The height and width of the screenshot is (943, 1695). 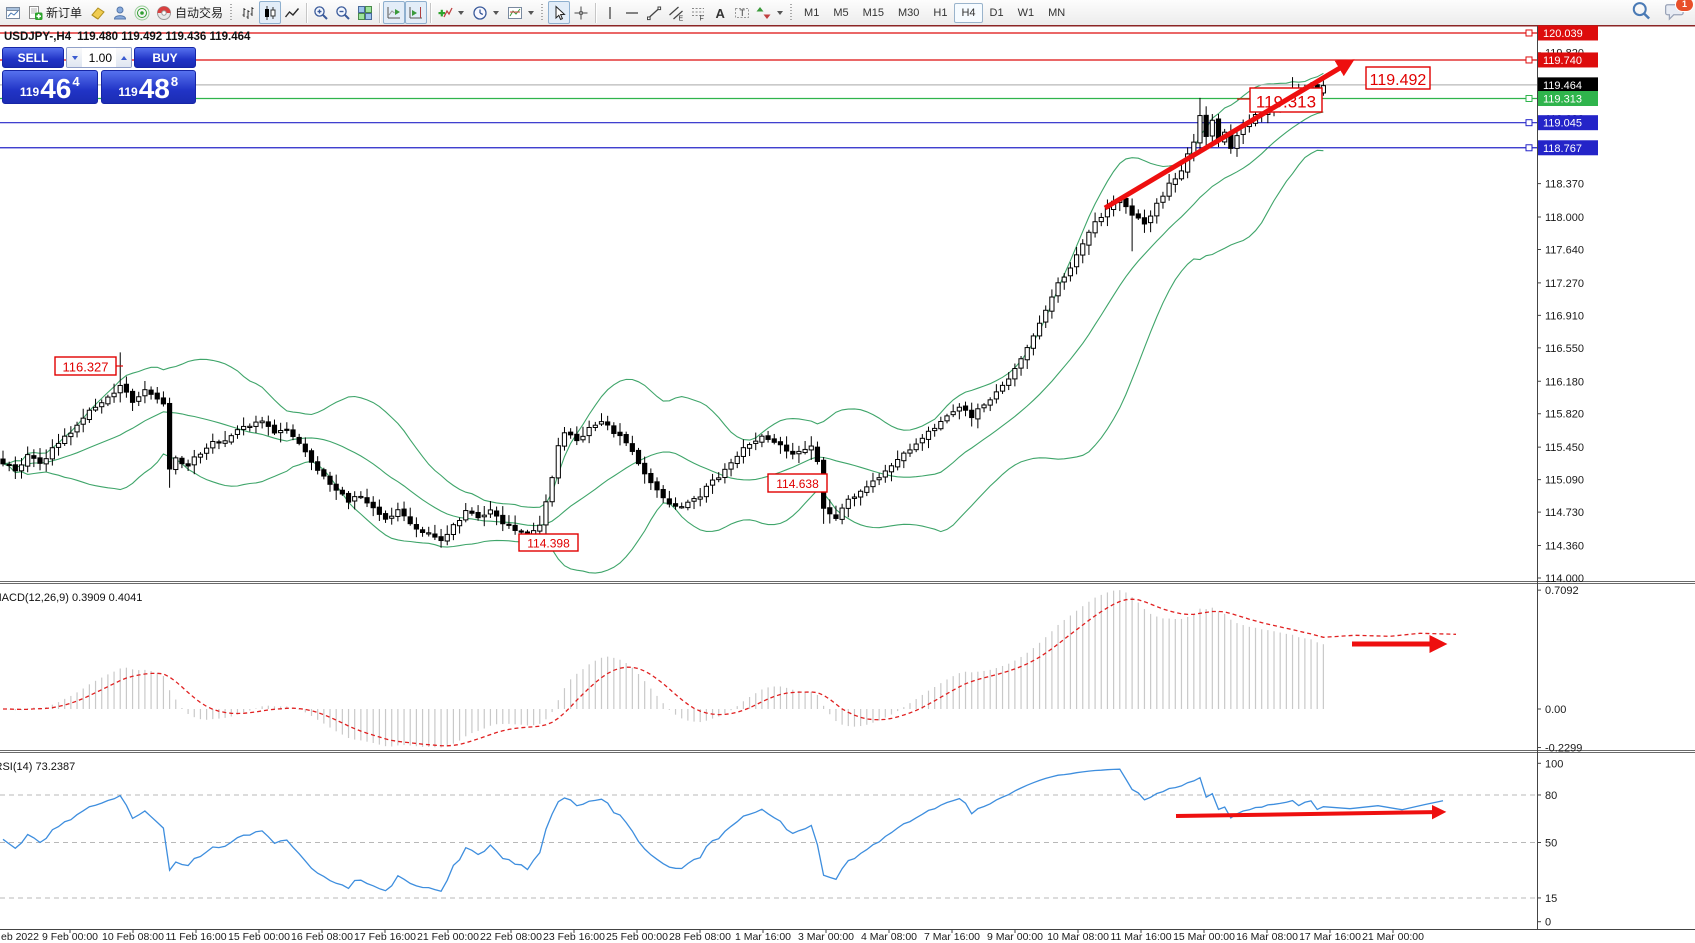 What do you see at coordinates (120, 12) in the screenshot?
I see `toolbar-button-profile` at bounding box center [120, 12].